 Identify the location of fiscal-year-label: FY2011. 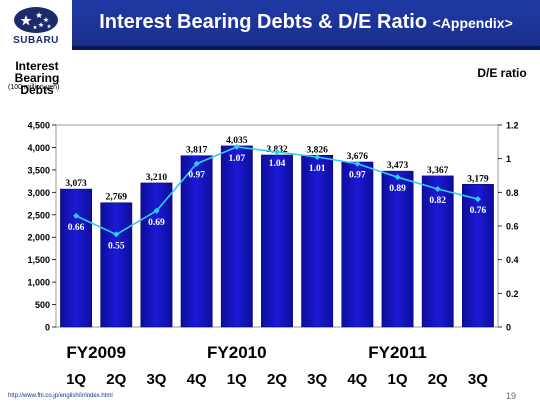
(397, 352).